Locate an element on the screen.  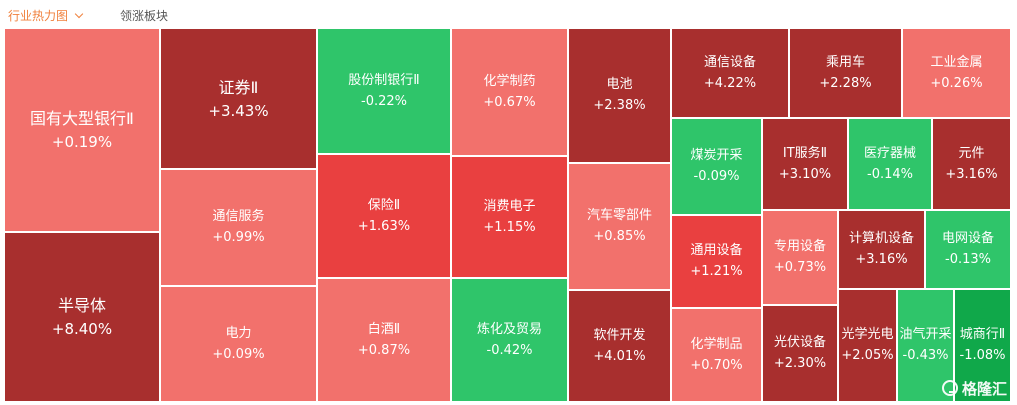
sector-change: +2.05% is located at coordinates (867, 355).